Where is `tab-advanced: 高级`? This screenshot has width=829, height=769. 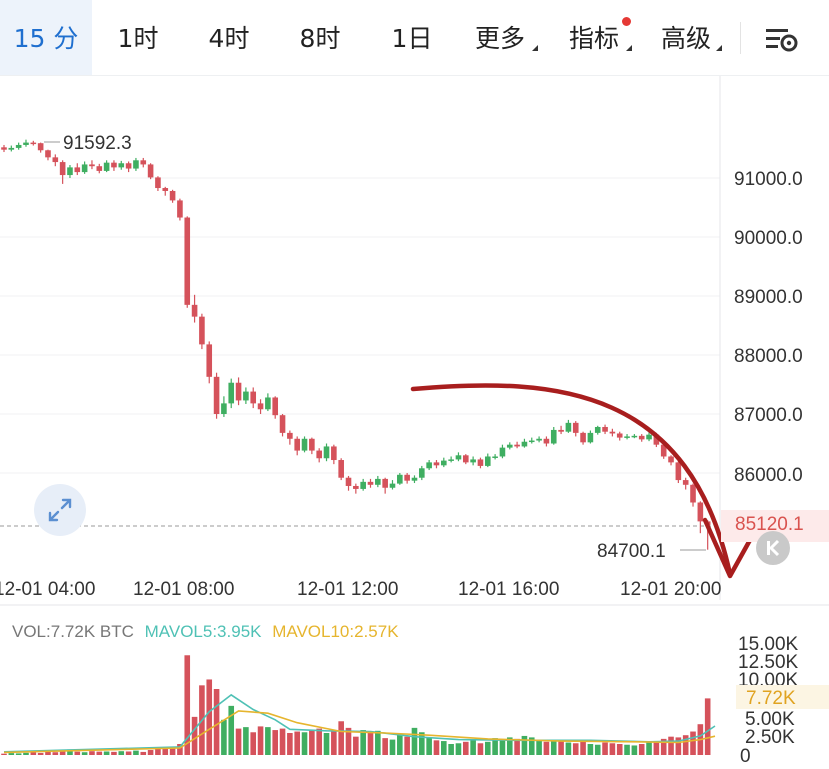 tab-advanced: 高级 is located at coordinates (685, 38).